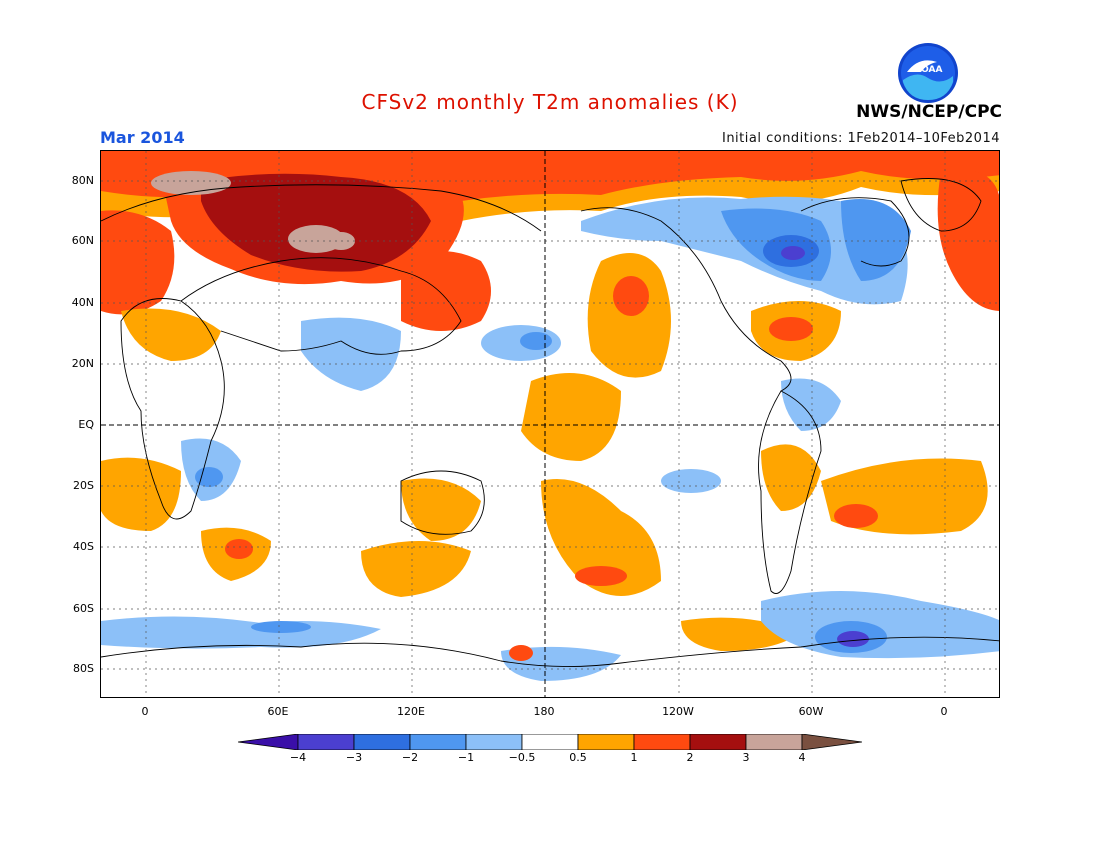 The image size is (1100, 850). Describe the element at coordinates (690, 757) in the screenshot. I see `colorbar-tick-label: 2` at that location.